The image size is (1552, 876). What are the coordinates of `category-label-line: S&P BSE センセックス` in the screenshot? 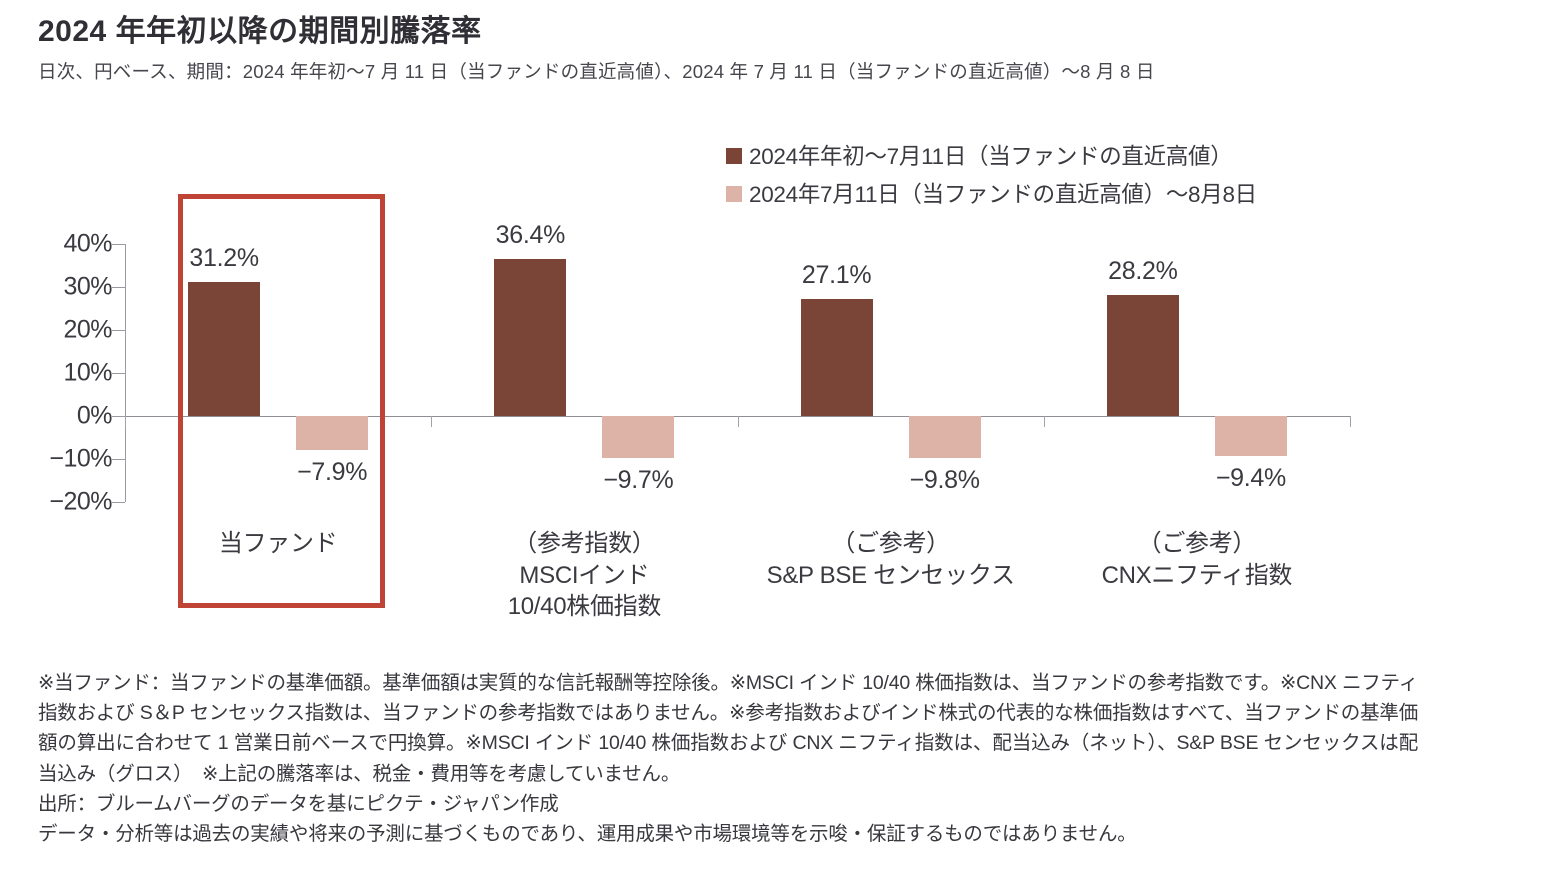 It's located at (890, 575).